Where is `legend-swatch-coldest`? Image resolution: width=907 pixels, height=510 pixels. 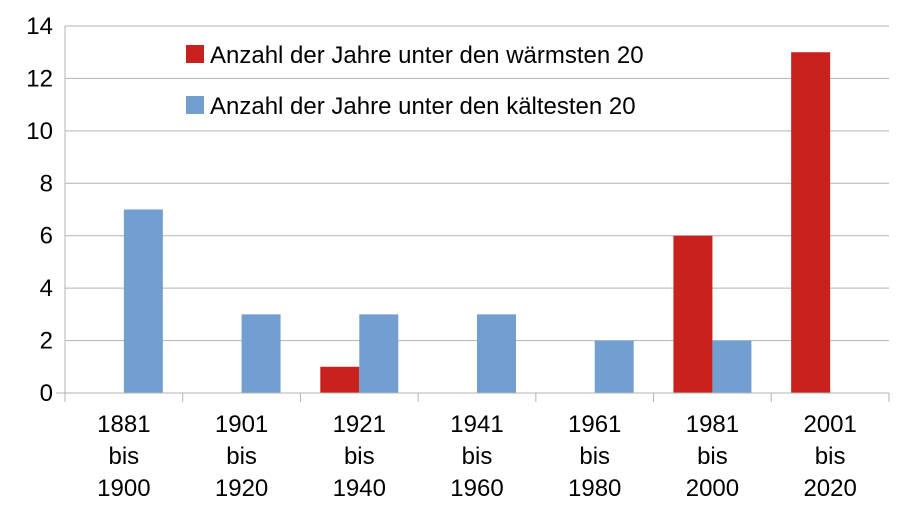
legend-swatch-coldest is located at coordinates (195, 105).